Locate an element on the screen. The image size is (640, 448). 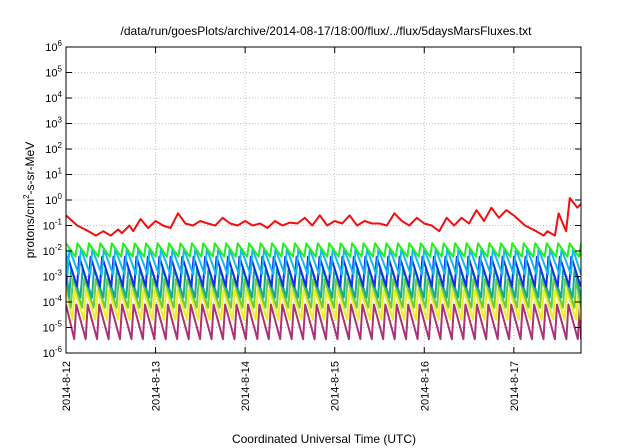
x-tick-label: 2014-8-13 is located at coordinates (157, 386).